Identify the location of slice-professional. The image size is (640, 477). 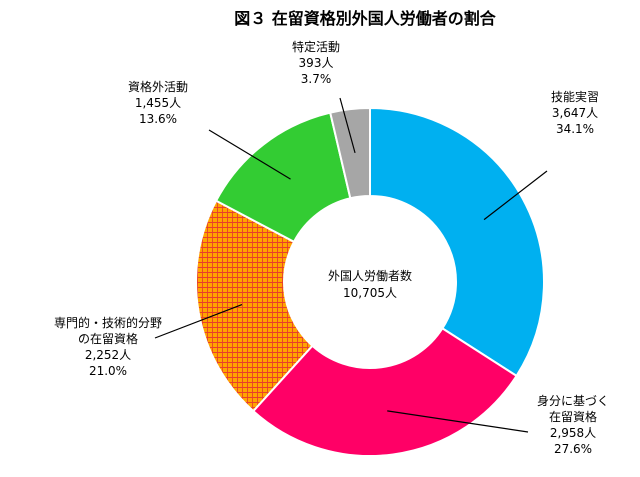
(254, 306).